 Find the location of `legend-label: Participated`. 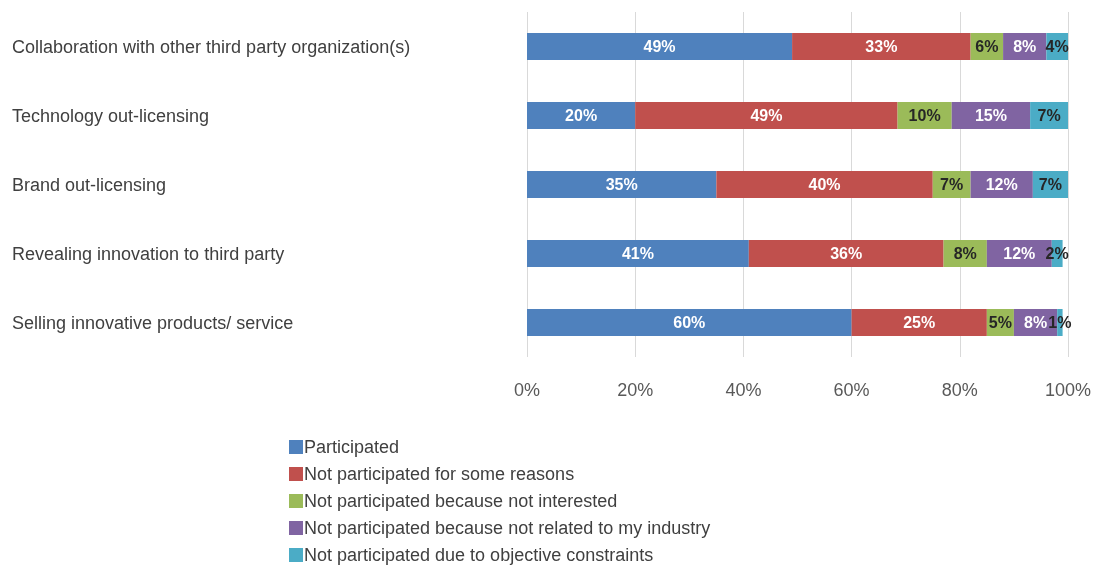

legend-label: Participated is located at coordinates (352, 447).